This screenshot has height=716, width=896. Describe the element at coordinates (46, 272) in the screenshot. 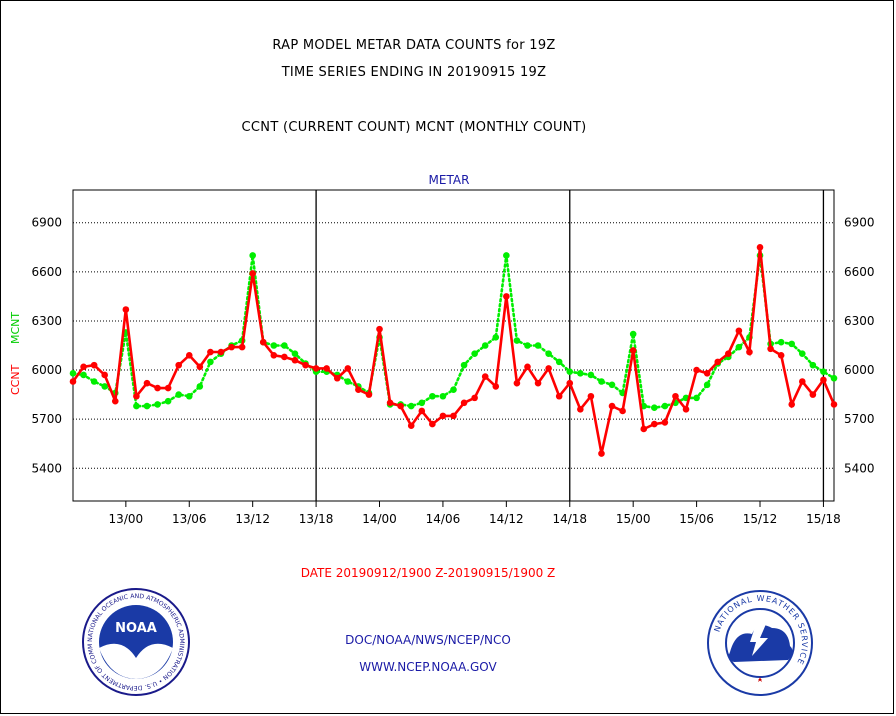

I see `y-tick-label-left-6600: 6600` at that location.